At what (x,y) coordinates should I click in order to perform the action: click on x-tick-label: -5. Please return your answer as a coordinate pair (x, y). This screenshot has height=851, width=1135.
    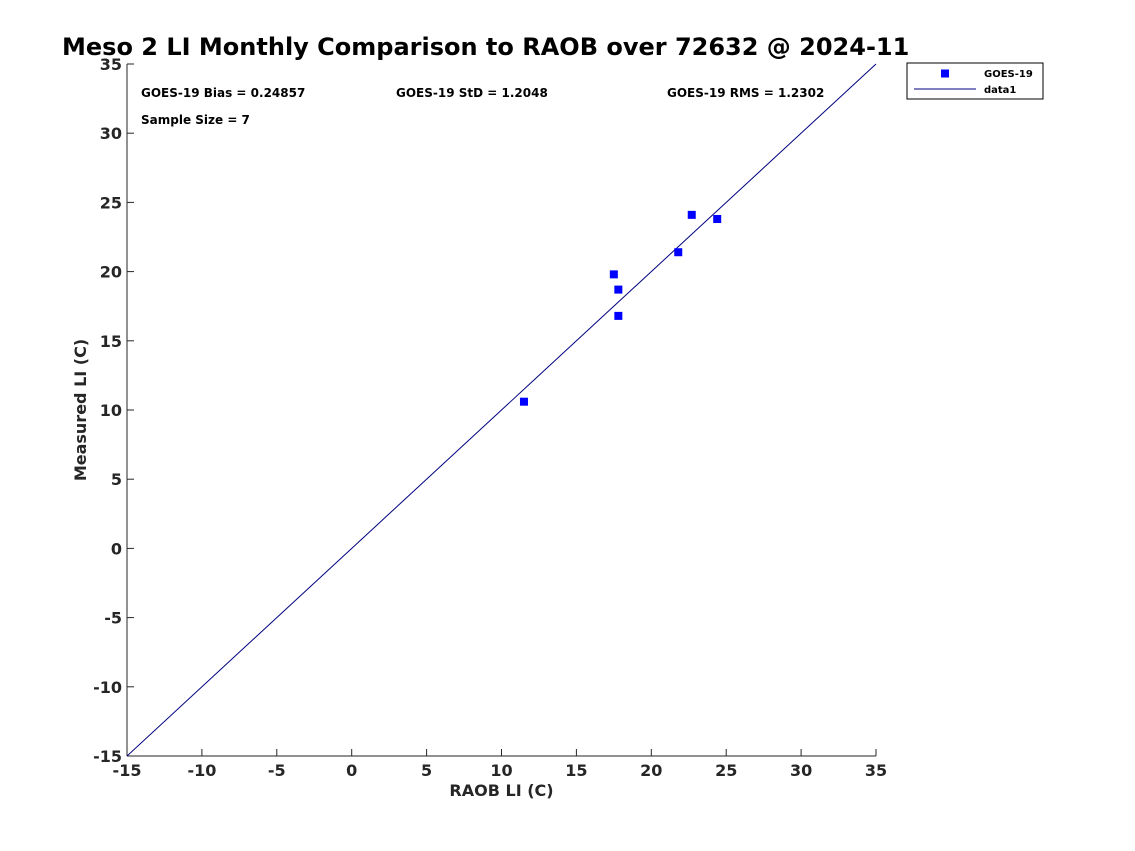
    Looking at the image, I should click on (277, 770).